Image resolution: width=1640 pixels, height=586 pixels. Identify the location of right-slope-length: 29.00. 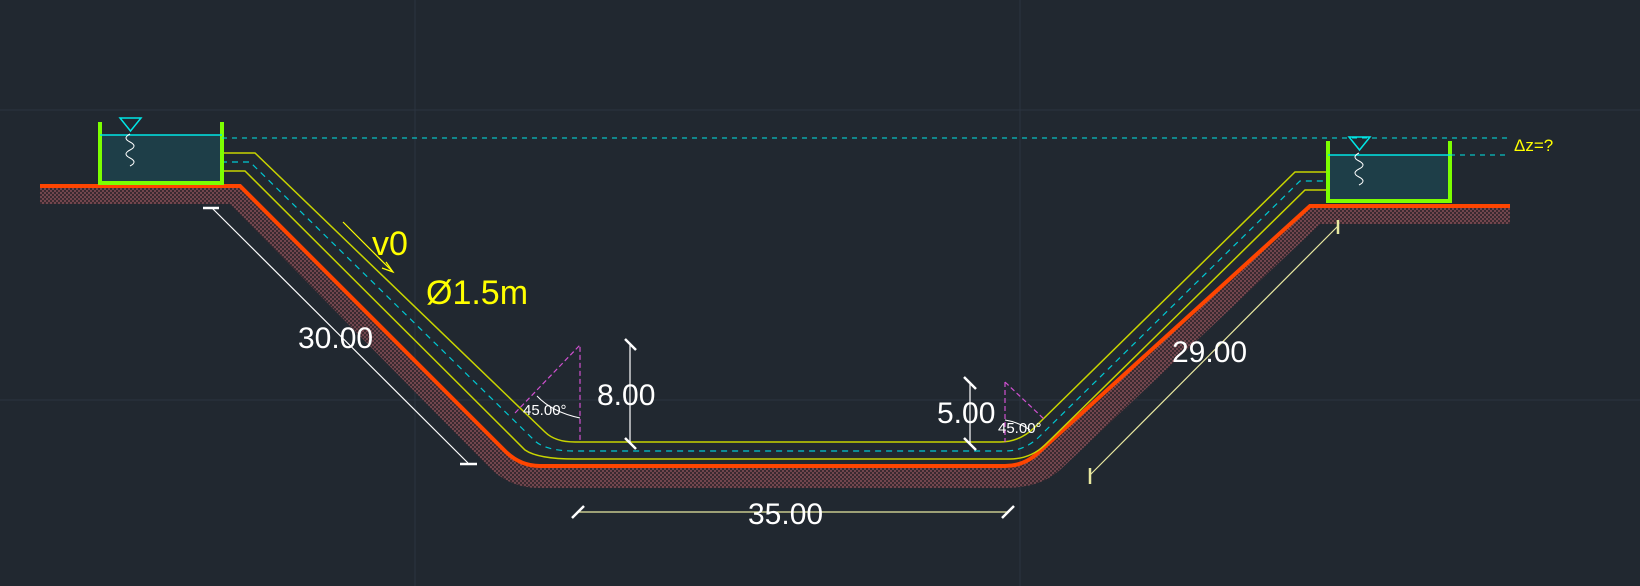
(1209, 352).